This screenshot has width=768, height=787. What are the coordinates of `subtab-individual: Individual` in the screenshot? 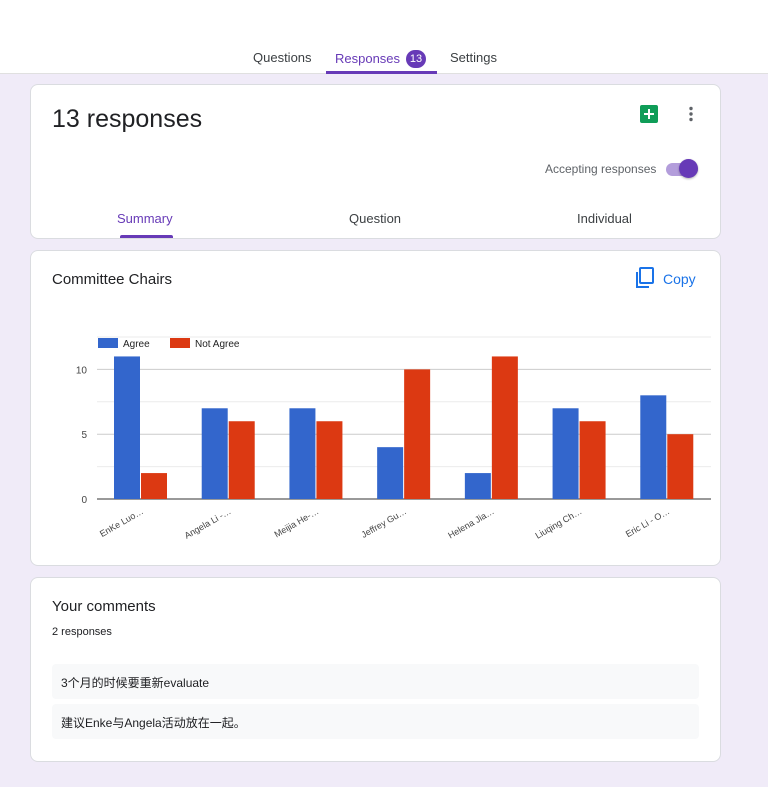 It's located at (604, 218).